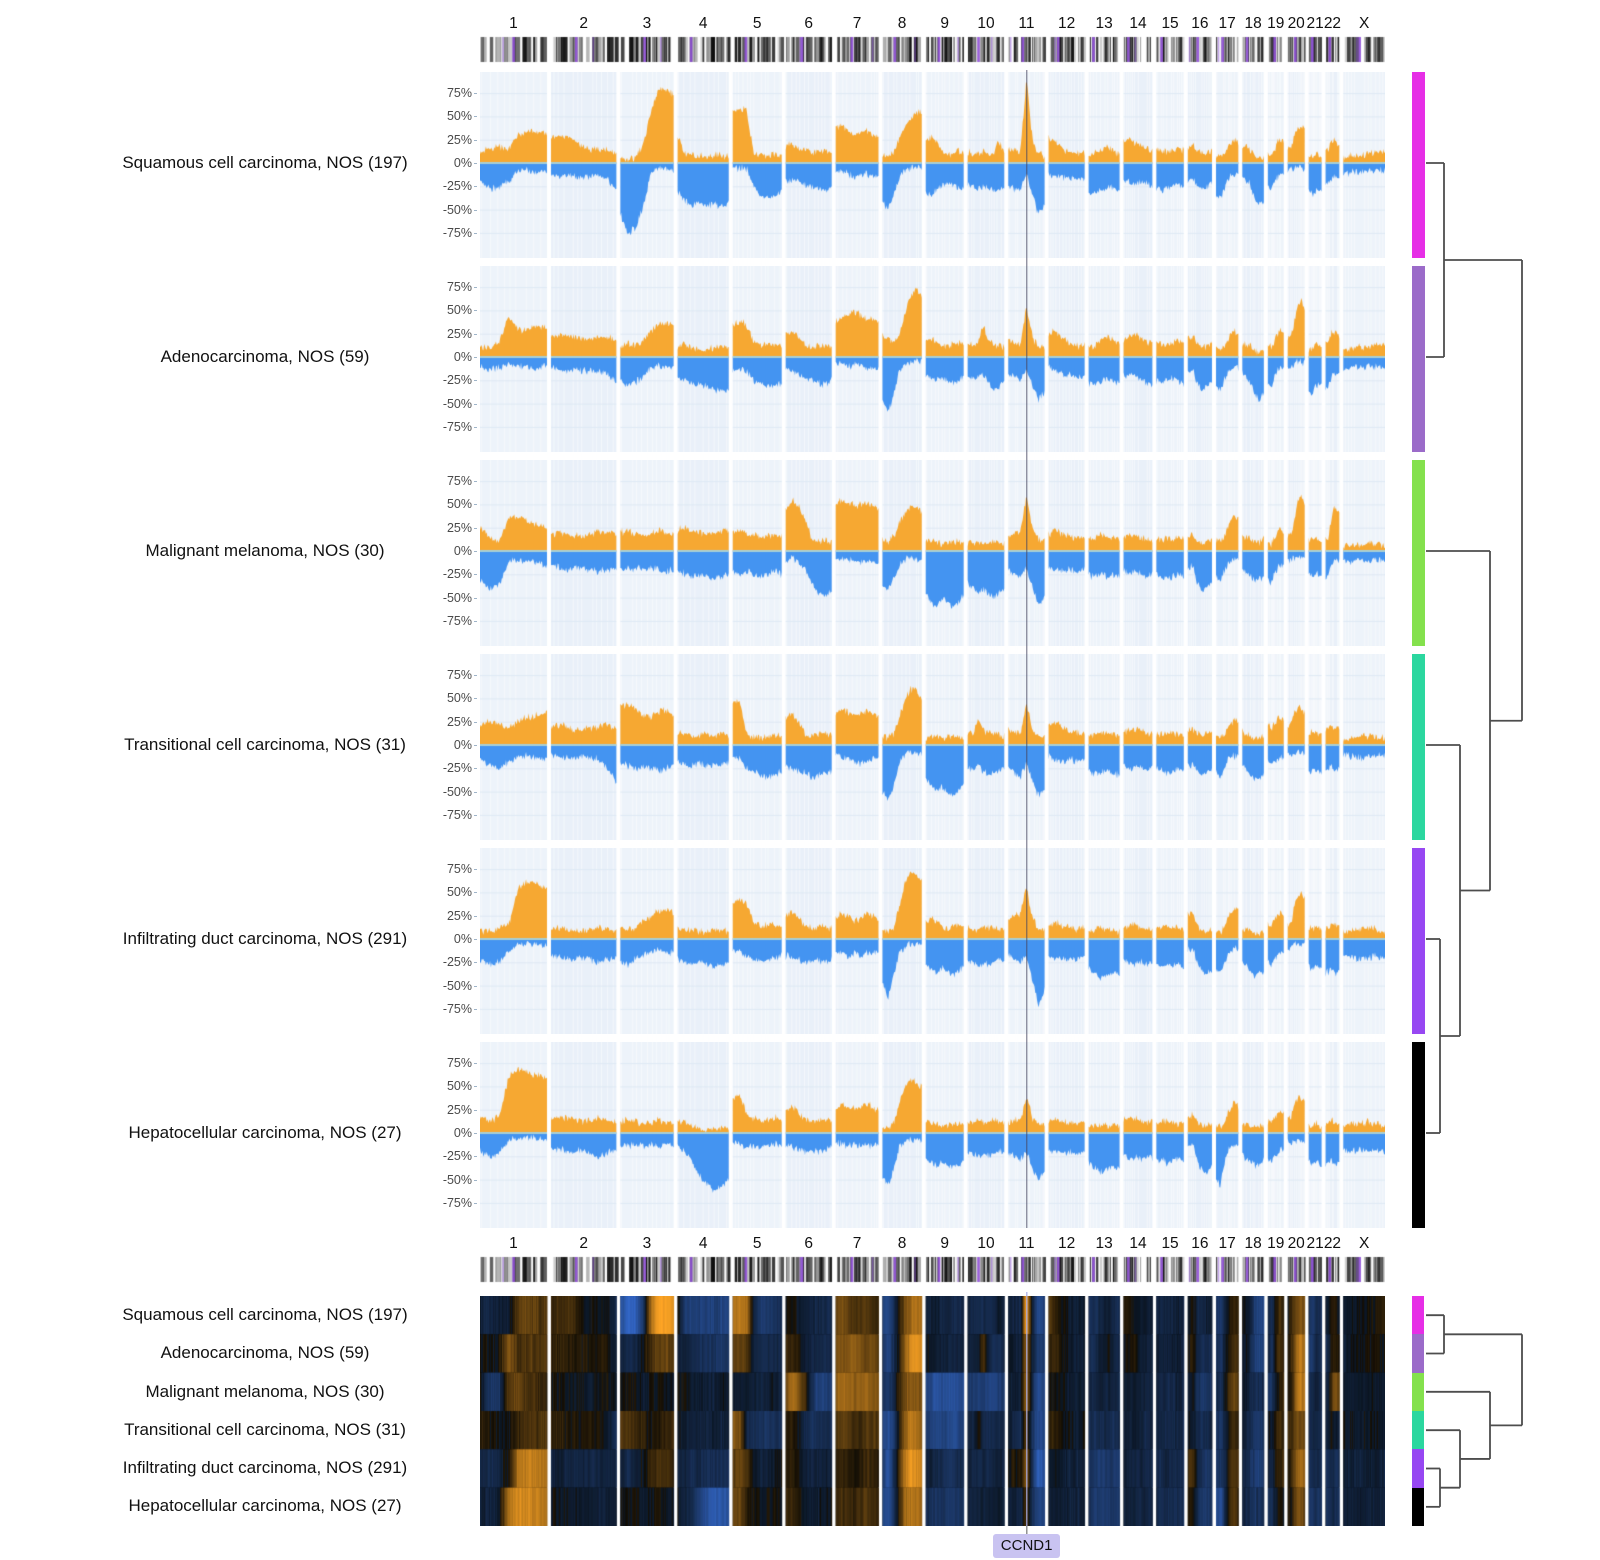 The height and width of the screenshot is (1560, 1600). What do you see at coordinates (1104, 1243) in the screenshot?
I see `chromosome-label-13-bottom: 13` at bounding box center [1104, 1243].